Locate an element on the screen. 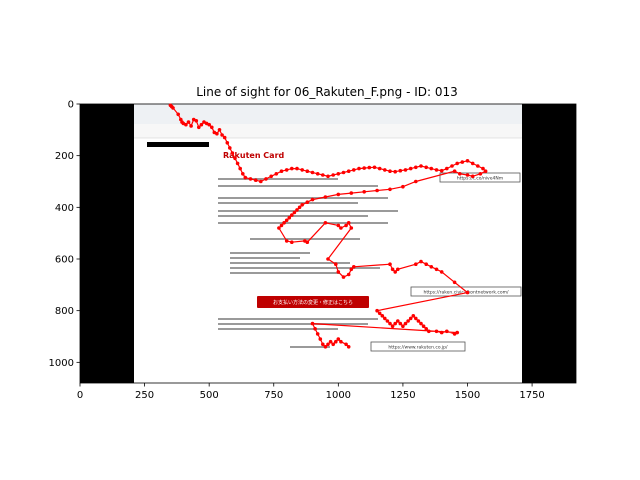 This screenshot has height=480, width=640. y-tick-label: 200 is located at coordinates (64, 156).